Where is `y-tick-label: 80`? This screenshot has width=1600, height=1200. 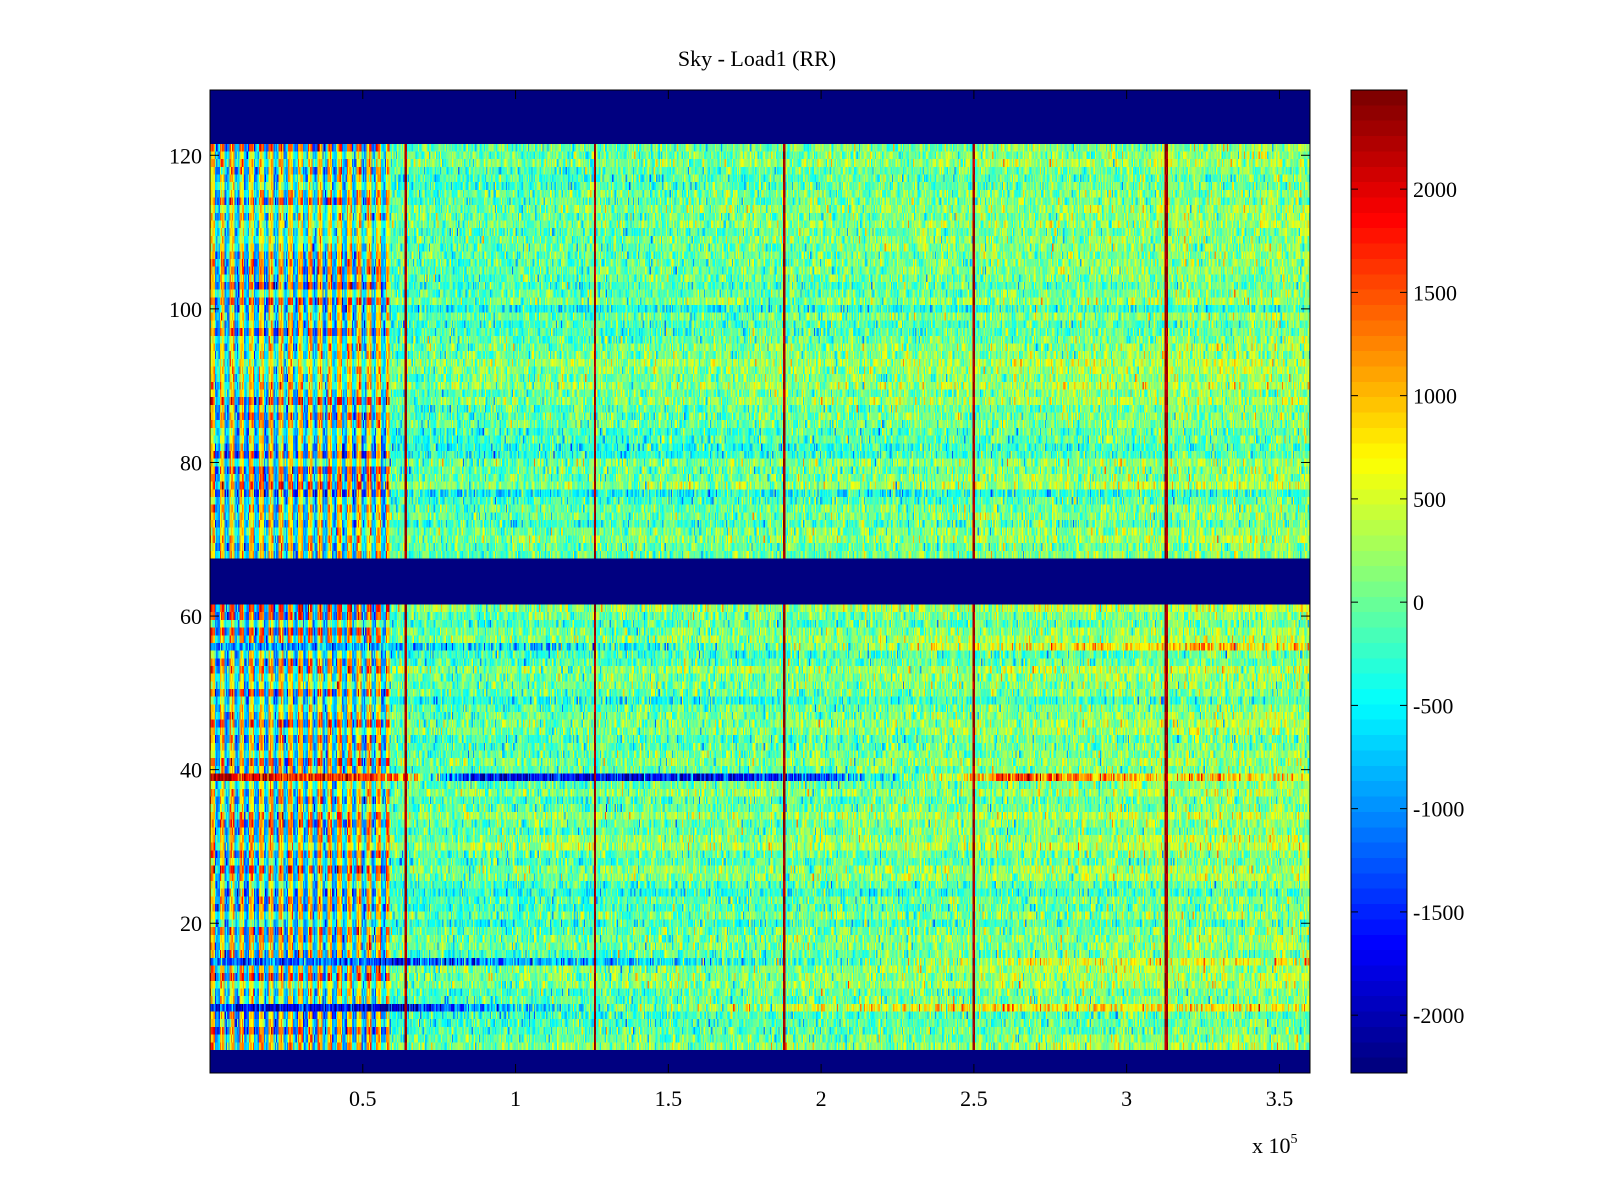 y-tick-label: 80 is located at coordinates (191, 462).